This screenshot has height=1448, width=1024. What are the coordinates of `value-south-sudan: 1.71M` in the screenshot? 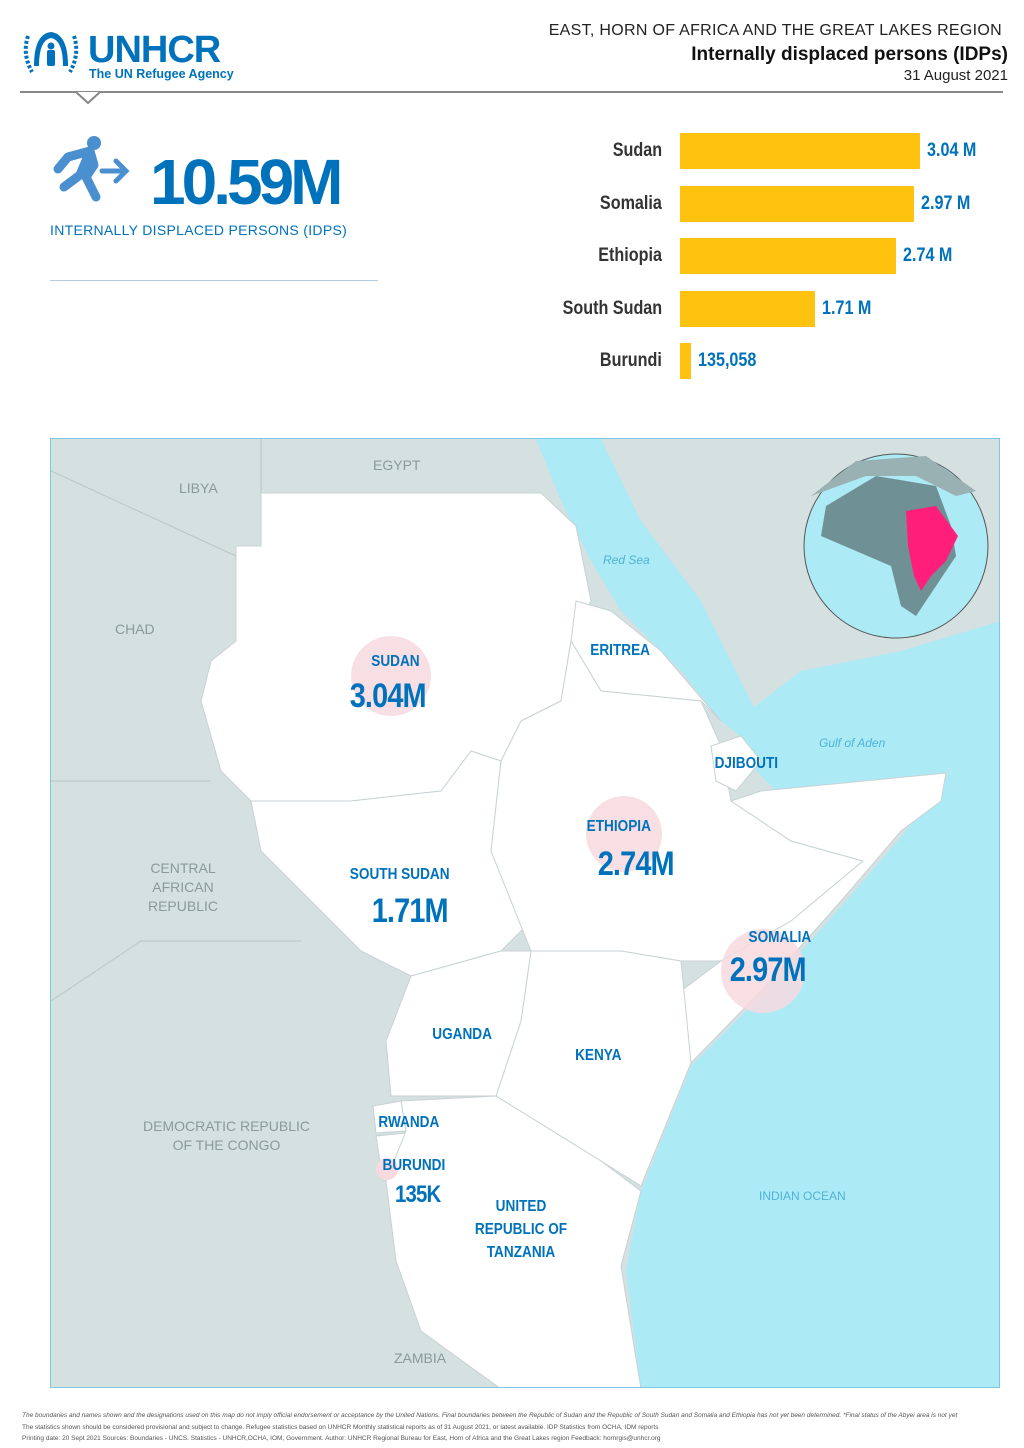 It's located at (410, 911).